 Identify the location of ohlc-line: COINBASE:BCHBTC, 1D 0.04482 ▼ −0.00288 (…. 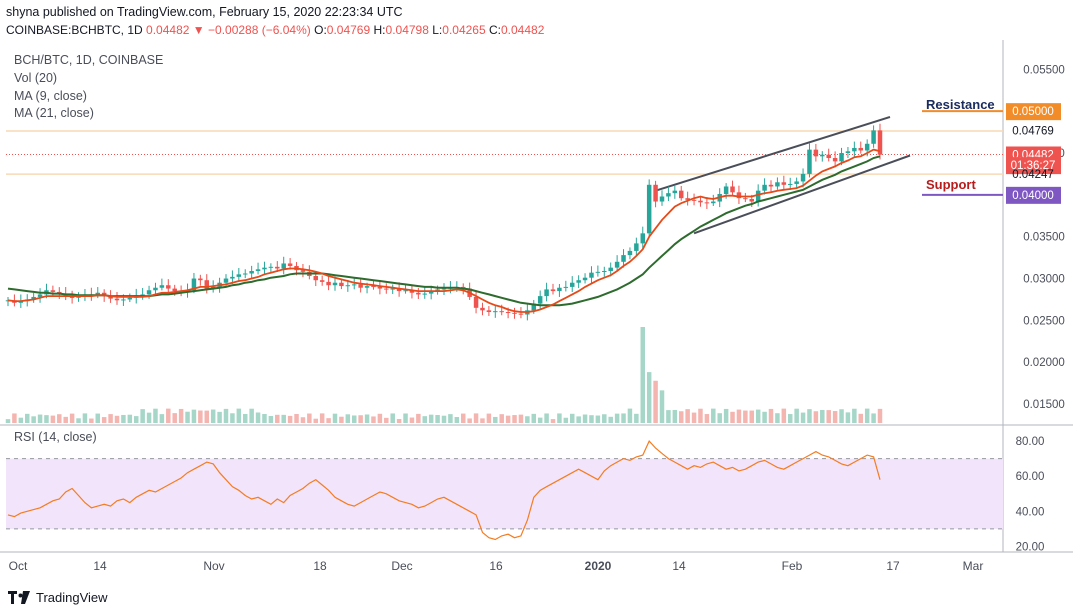
(275, 30).